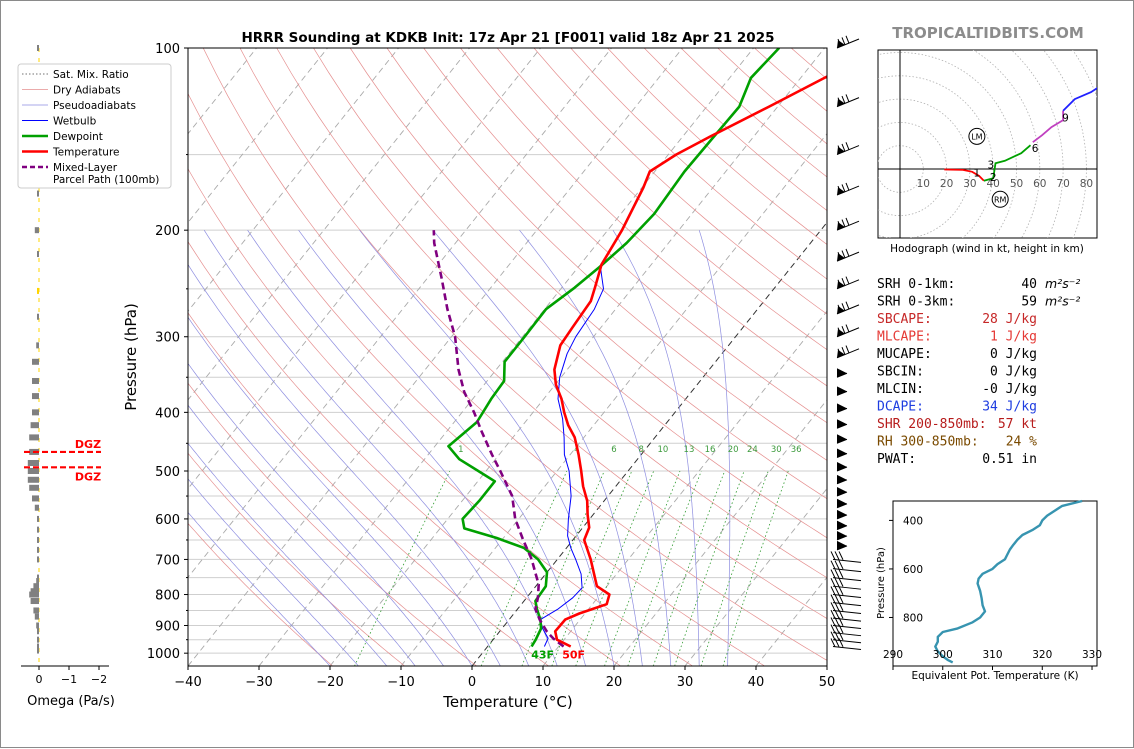 This screenshot has width=1134, height=749. Describe the element at coordinates (75, 122) in the screenshot. I see `legend-label: Wetbulb` at that location.